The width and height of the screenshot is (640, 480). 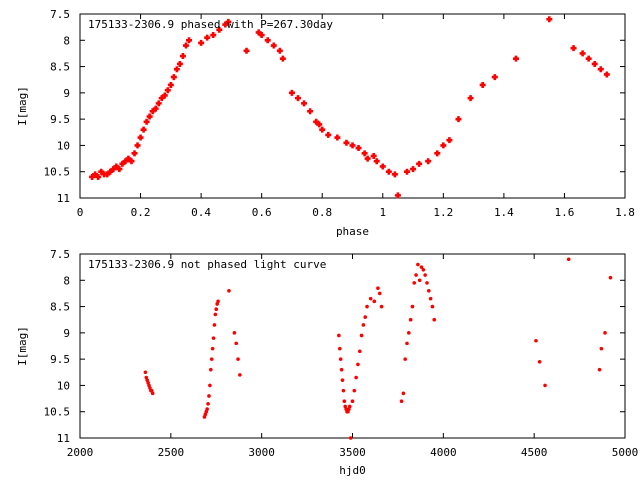 What do you see at coordinates (66, 93) in the screenshot?
I see `y-tick-label: 9` at bounding box center [66, 93].